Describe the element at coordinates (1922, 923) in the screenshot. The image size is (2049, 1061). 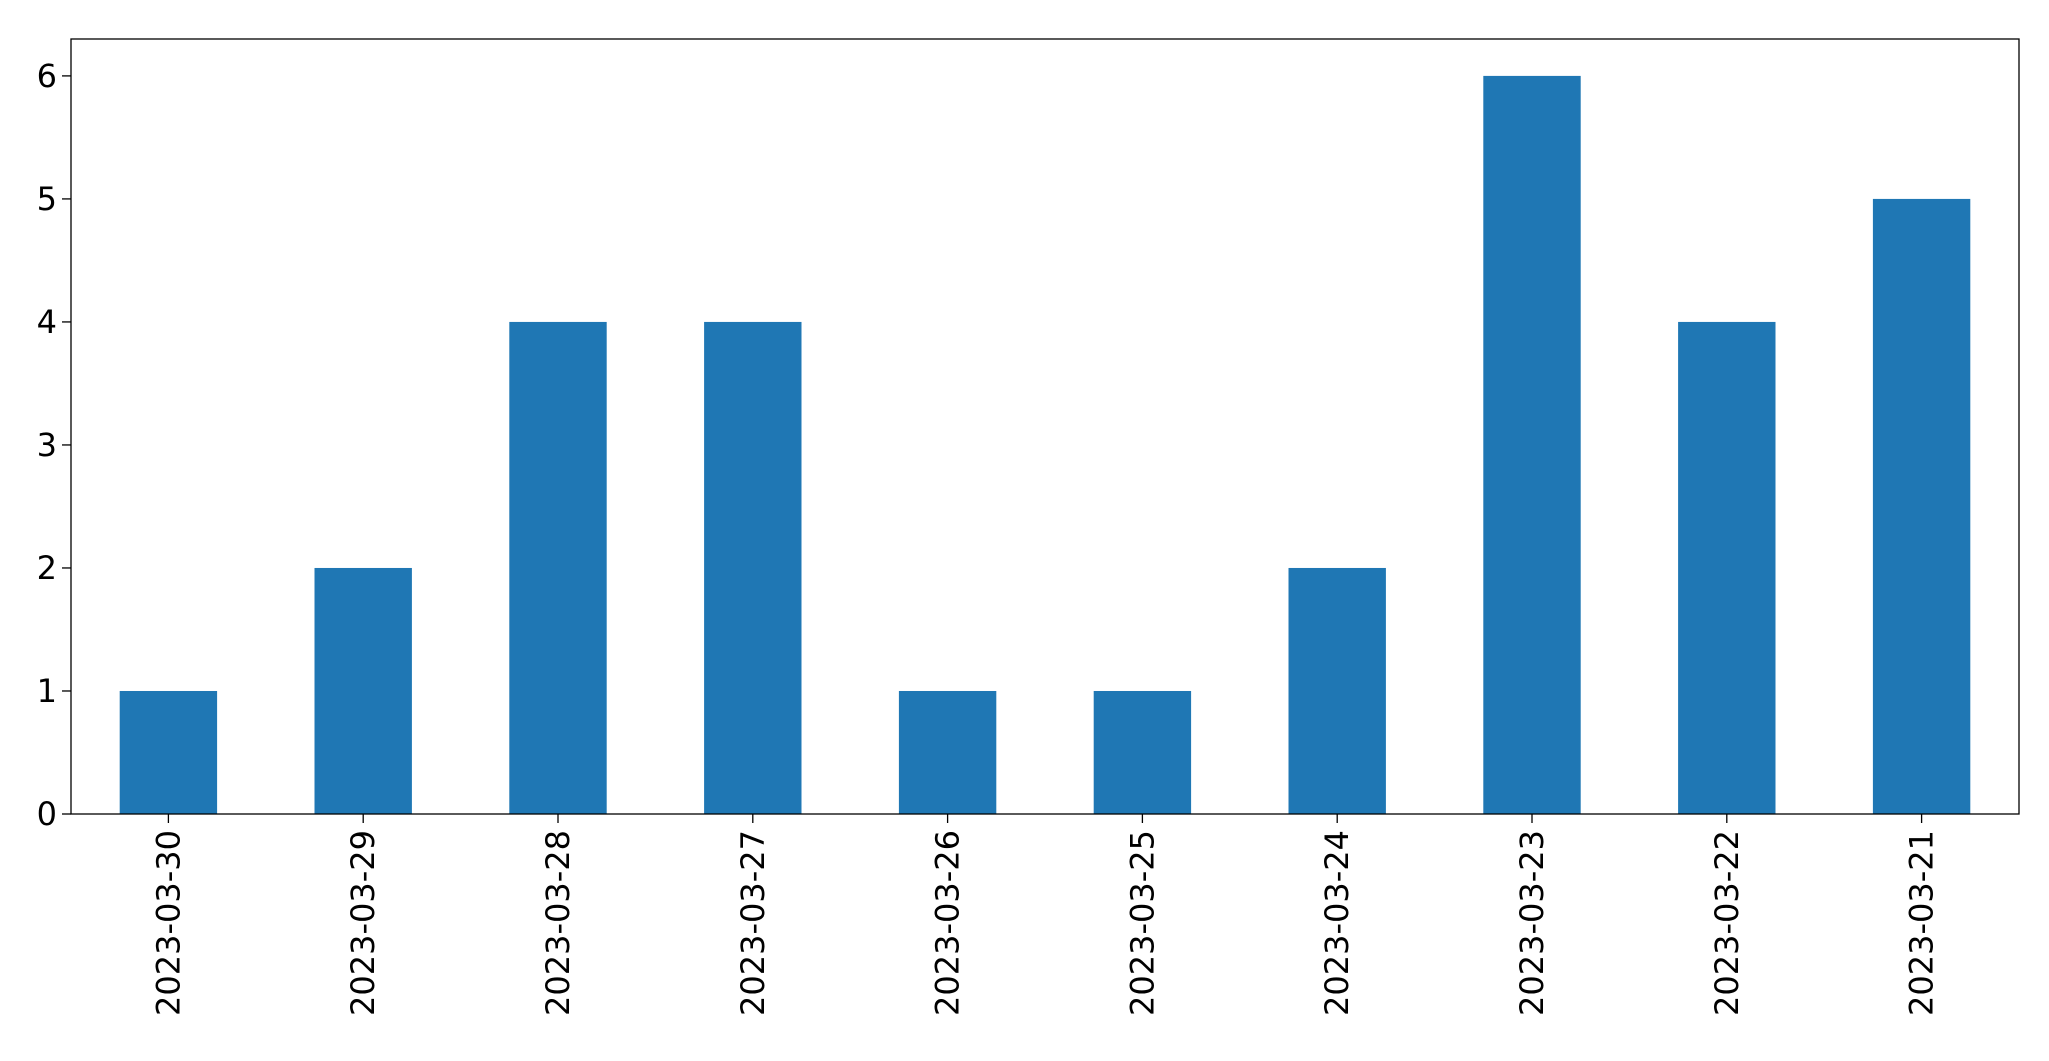
I see `x-tick-label: 2023-03-21` at that location.